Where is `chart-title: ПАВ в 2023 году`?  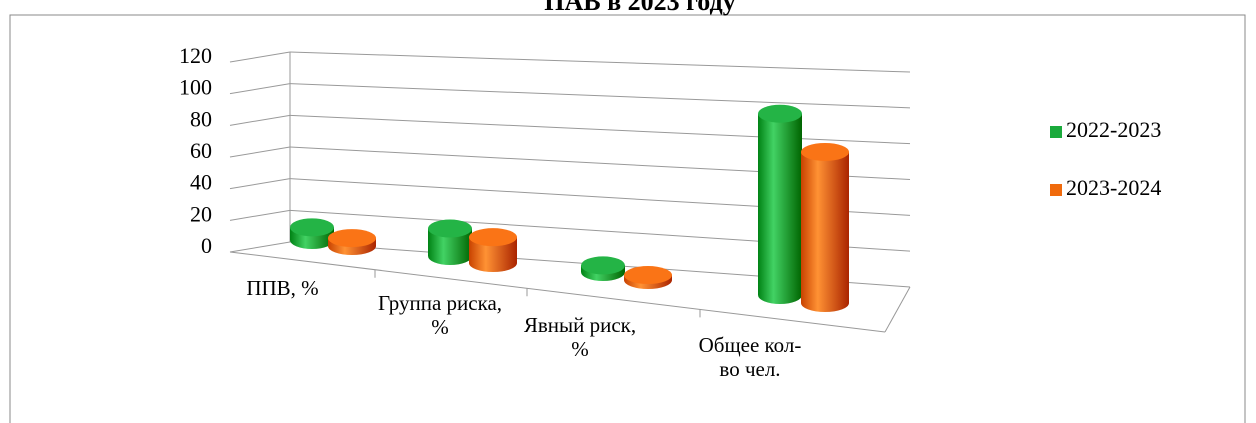 chart-title: ПАВ в 2023 году is located at coordinates (639, 8).